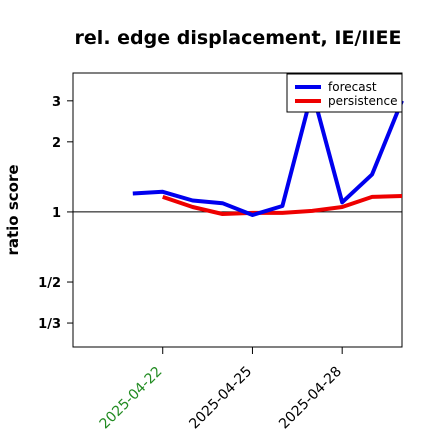 Image resolution: width=440 pixels, height=440 pixels. I want to click on series-line-persistence, so click(282, 205).